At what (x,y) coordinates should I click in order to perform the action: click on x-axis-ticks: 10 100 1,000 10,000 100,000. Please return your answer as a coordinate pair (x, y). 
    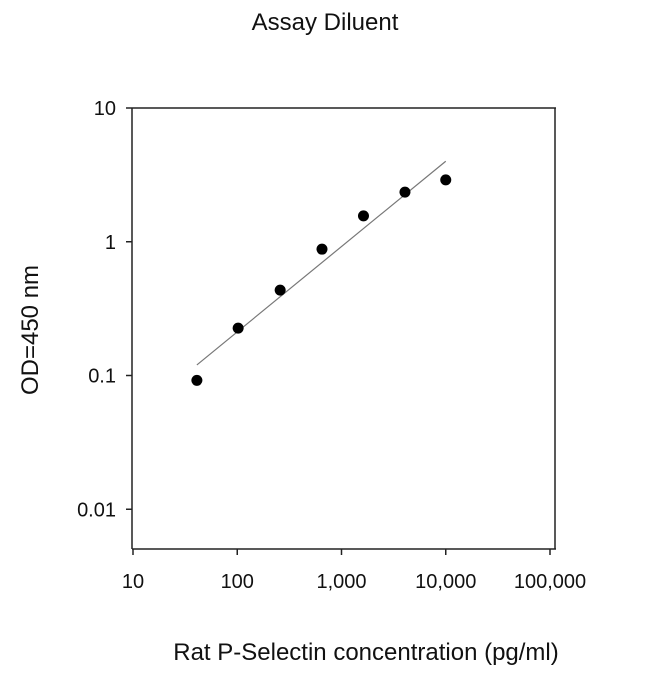
    Looking at the image, I should click on (354, 571).